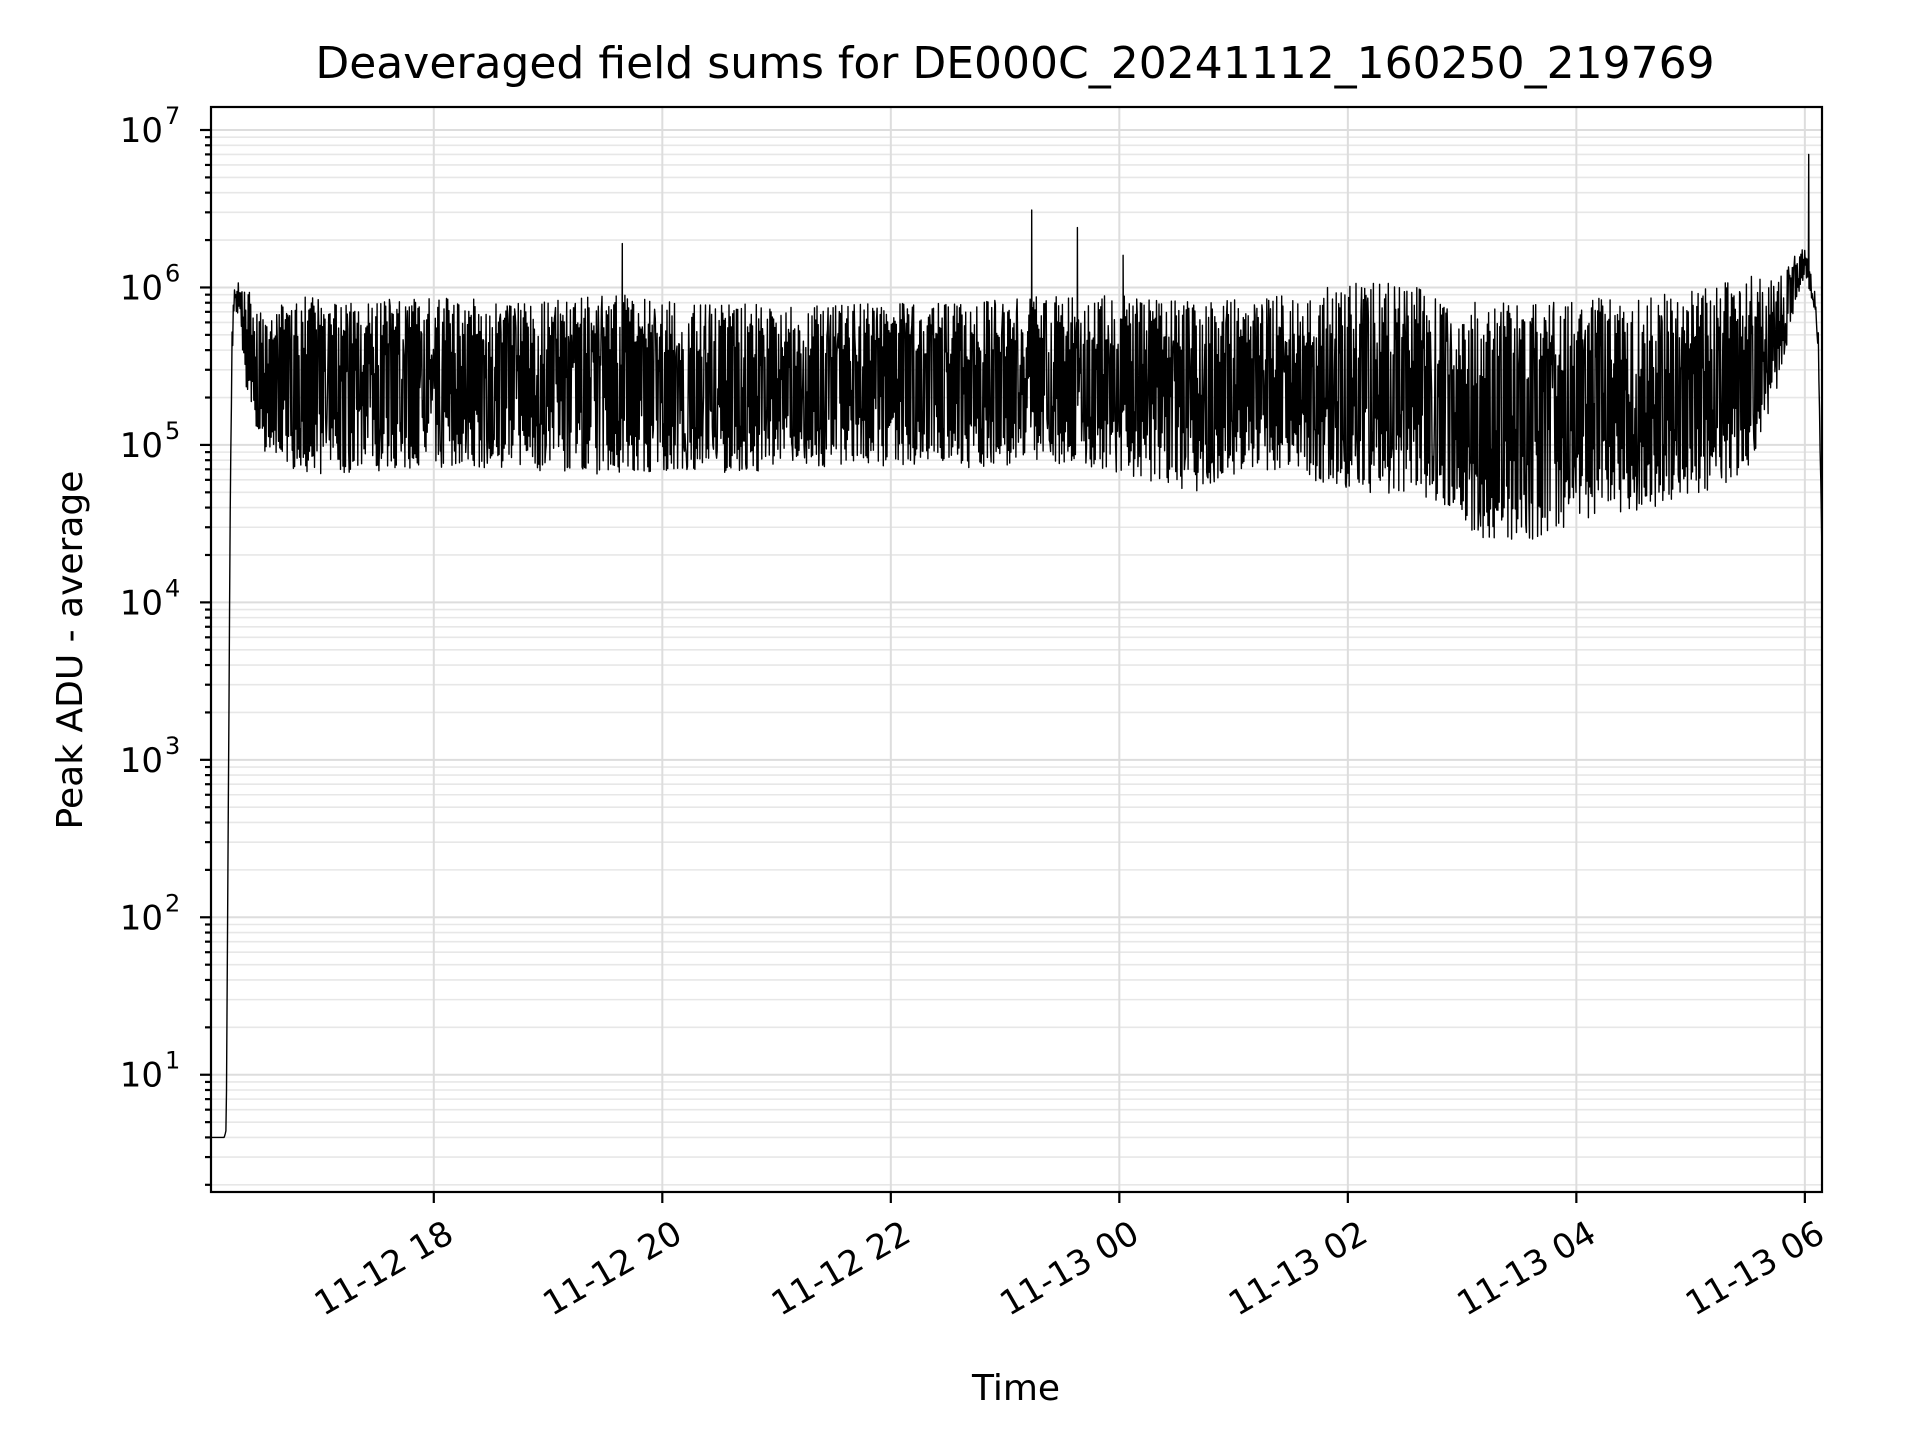 Image resolution: width=1920 pixels, height=1440 pixels. What do you see at coordinates (172, 116) in the screenshot?
I see `y-tick-exponent: 7` at bounding box center [172, 116].